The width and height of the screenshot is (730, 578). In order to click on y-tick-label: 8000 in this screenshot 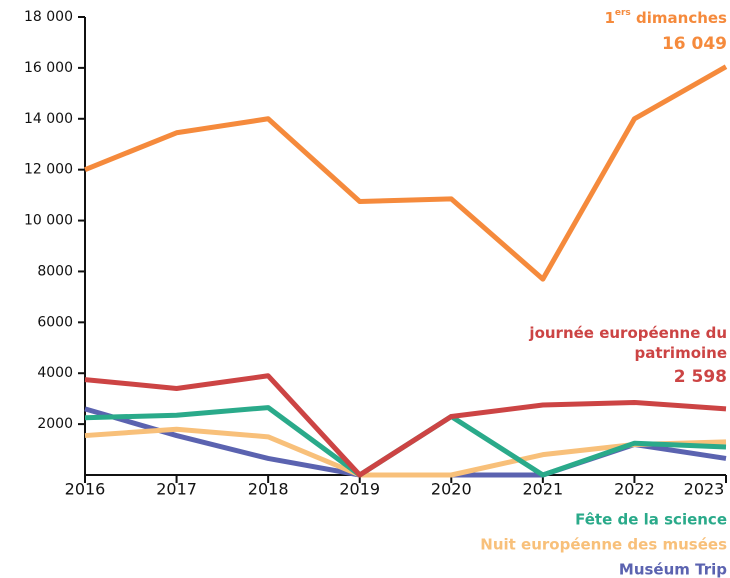, I will do `click(55, 271)`.